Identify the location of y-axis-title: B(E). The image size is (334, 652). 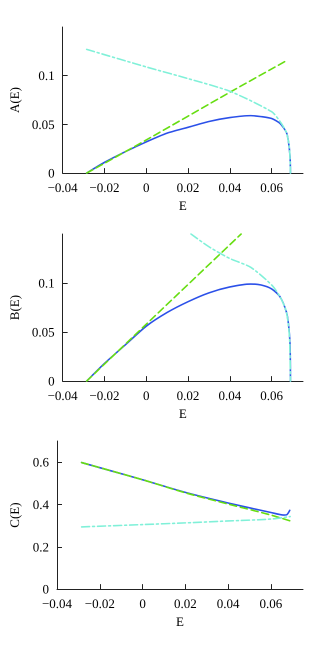
(14, 307).